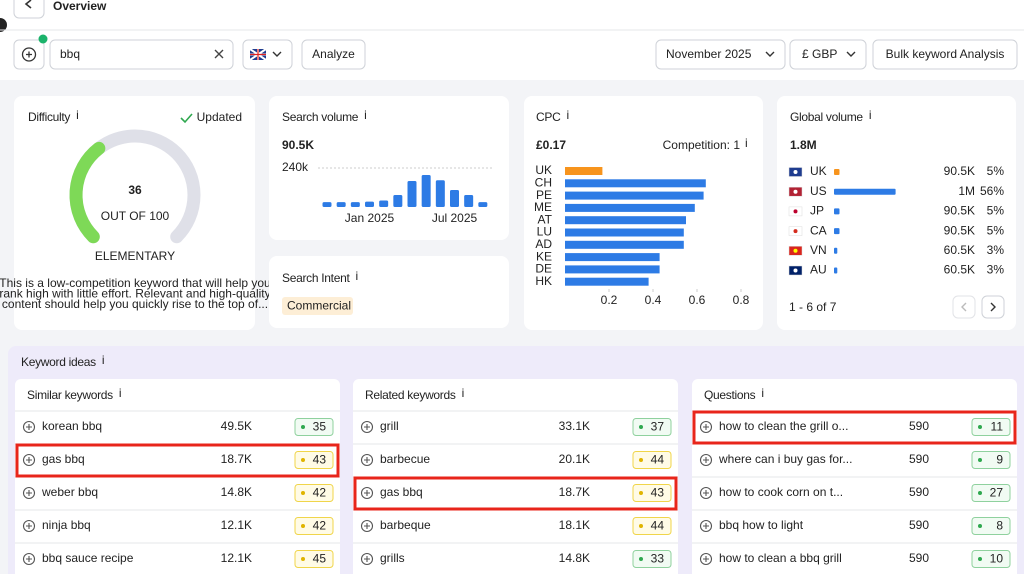 The width and height of the screenshot is (1024, 574). Describe the element at coordinates (741, 300) in the screenshot. I see `x-tick-label: 0.8` at that location.